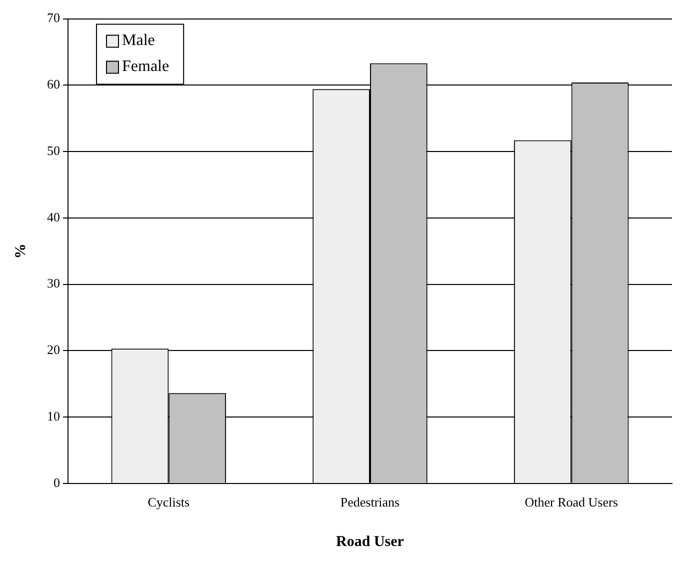 This screenshot has width=682, height=563. I want to click on legend-label: Female, so click(146, 67).